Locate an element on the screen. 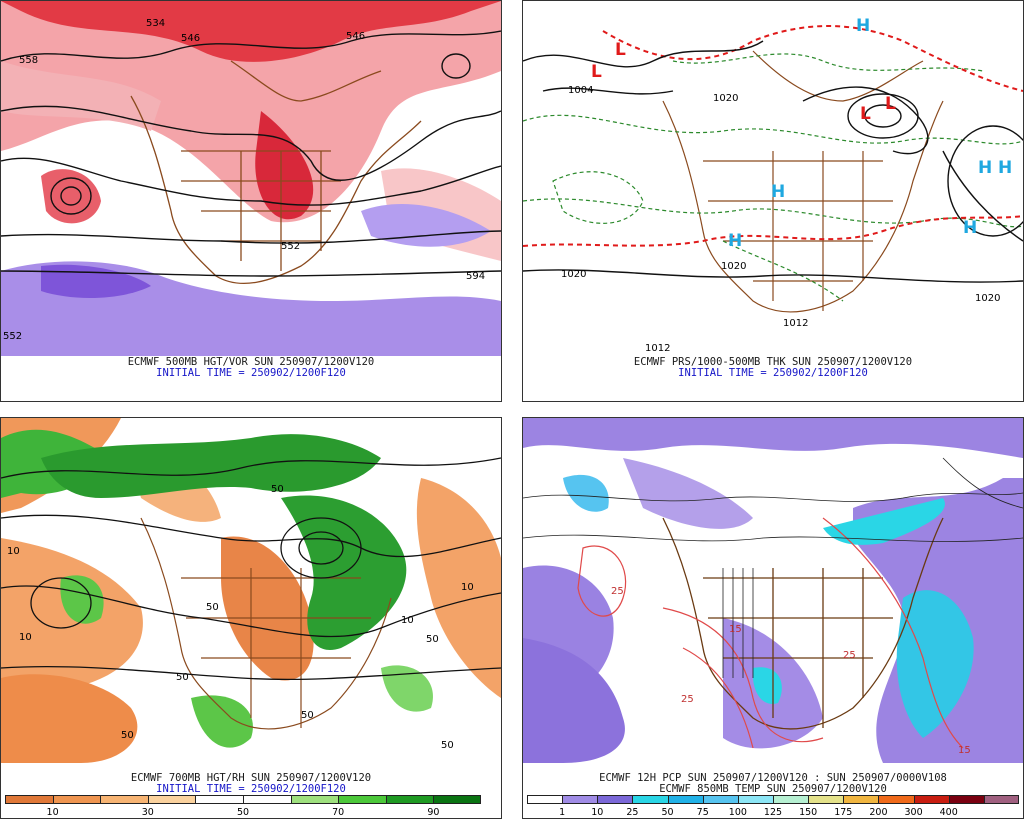 Image resolution: width=1024 pixels, height=819 pixels. legend-tick-label: 70 is located at coordinates (338, 812).